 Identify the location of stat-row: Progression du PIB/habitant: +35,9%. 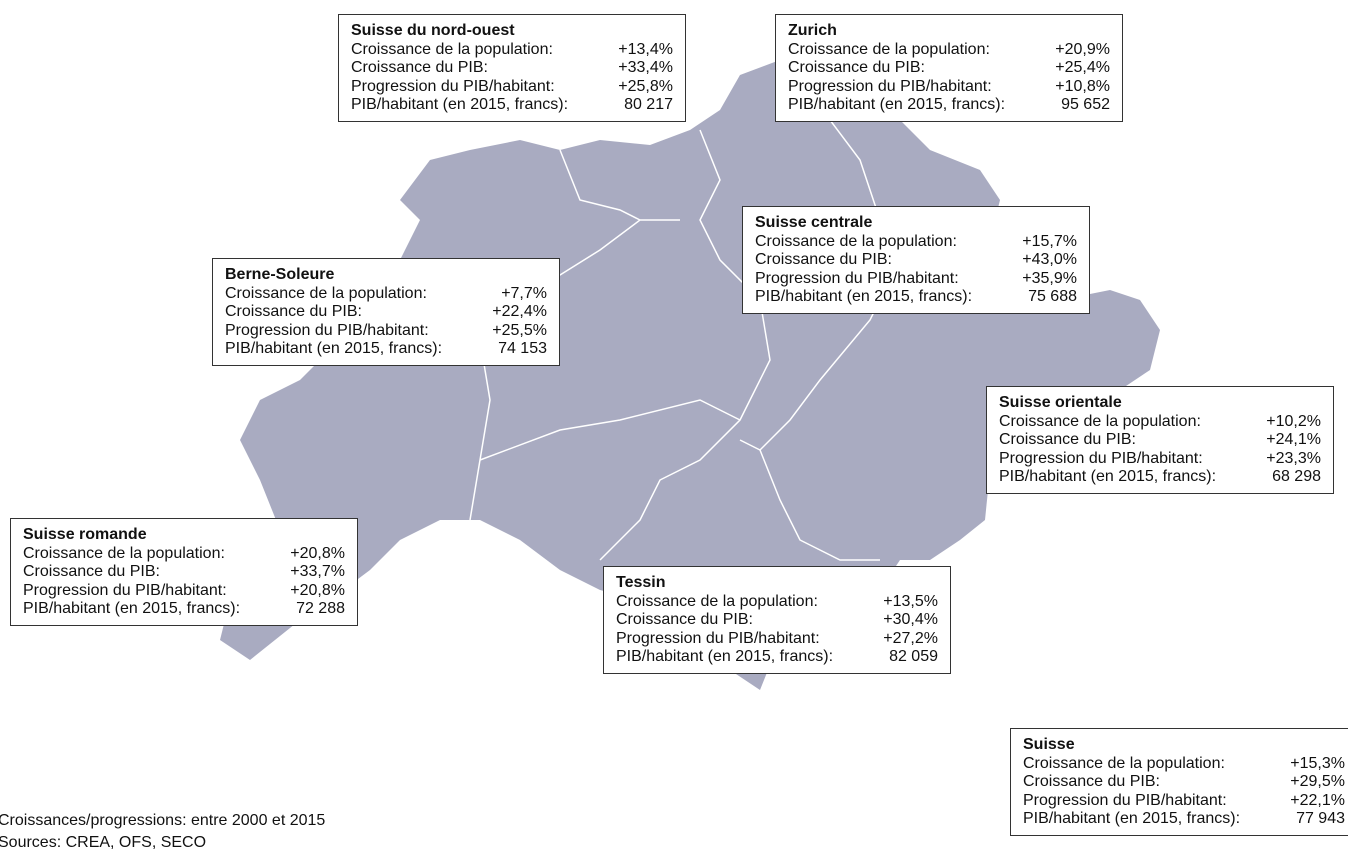
(916, 279).